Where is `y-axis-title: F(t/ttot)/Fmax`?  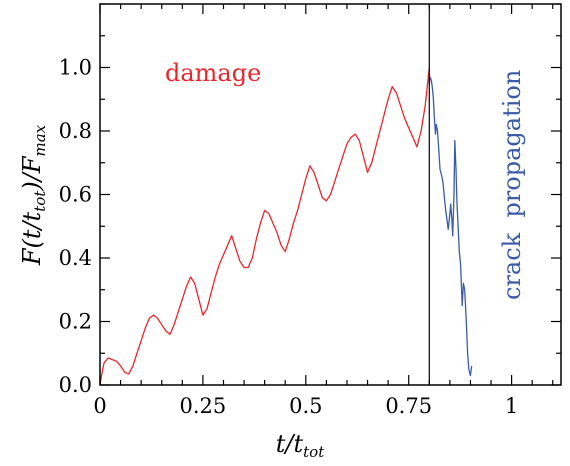 y-axis-title: F(t/ttot)/Fmax is located at coordinates (33, 195).